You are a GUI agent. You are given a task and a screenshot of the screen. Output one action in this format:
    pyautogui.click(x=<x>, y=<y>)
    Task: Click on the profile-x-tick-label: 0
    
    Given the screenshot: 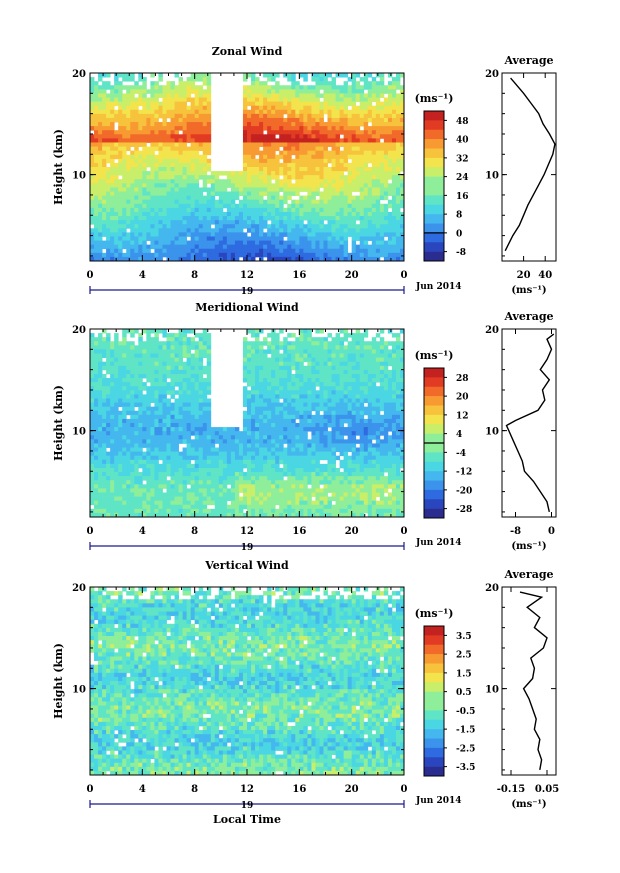 What is the action you would take?
    pyautogui.click(x=551, y=531)
    